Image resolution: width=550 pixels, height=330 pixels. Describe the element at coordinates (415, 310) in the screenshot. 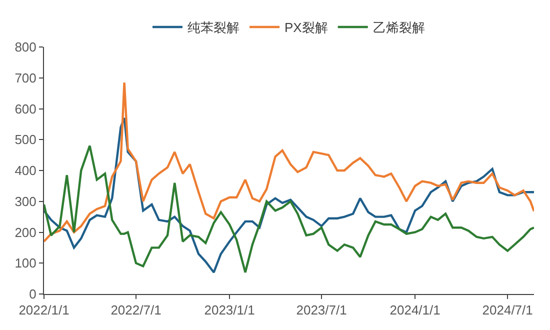

I see `x-tick-label: 2024/1/1` at that location.